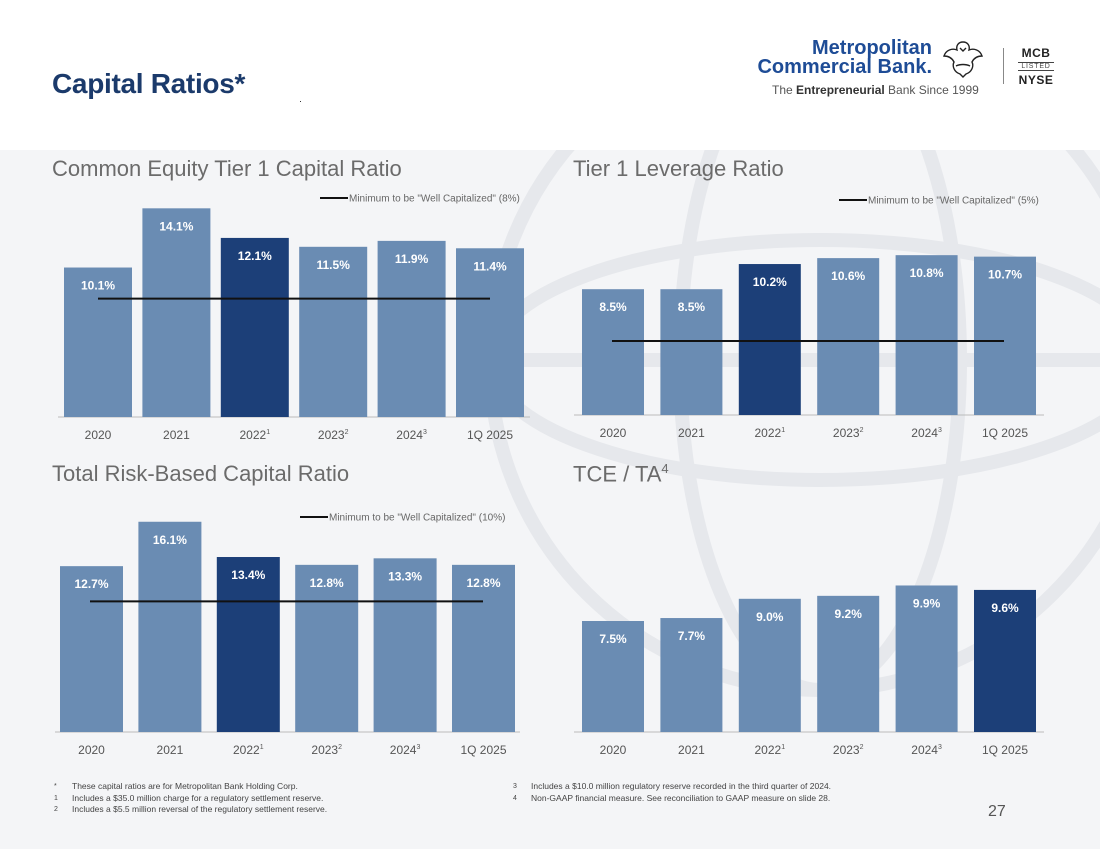  Describe the element at coordinates (1005, 608) in the screenshot. I see `data-label: 9.6%` at that location.